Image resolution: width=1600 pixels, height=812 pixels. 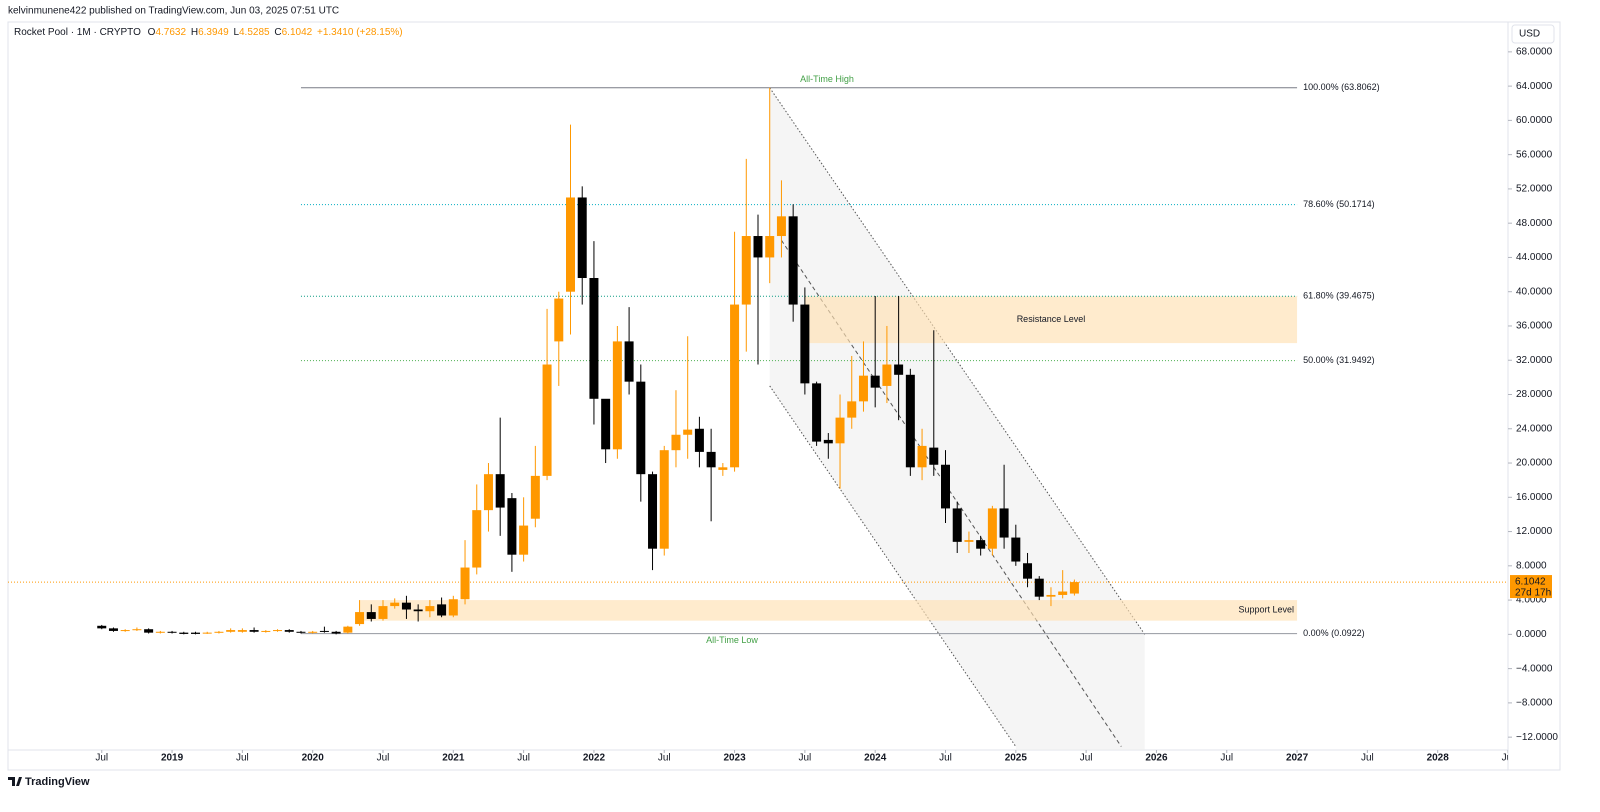 I want to click on y-tick-label: 8.0000, so click(x=1531, y=565).